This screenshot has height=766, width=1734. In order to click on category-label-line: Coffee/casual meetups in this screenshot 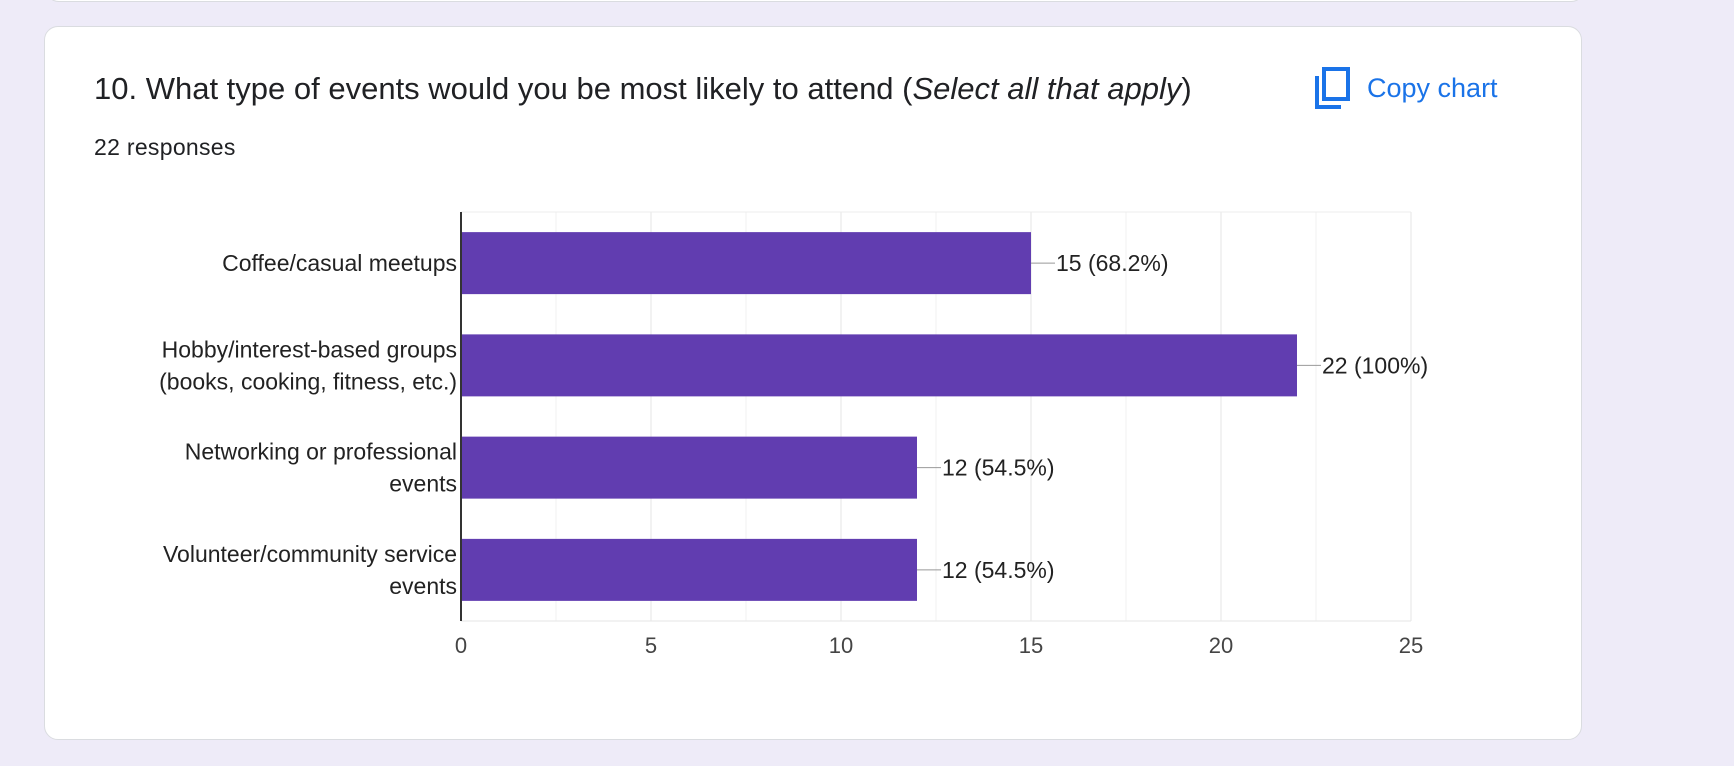, I will do `click(339, 263)`.